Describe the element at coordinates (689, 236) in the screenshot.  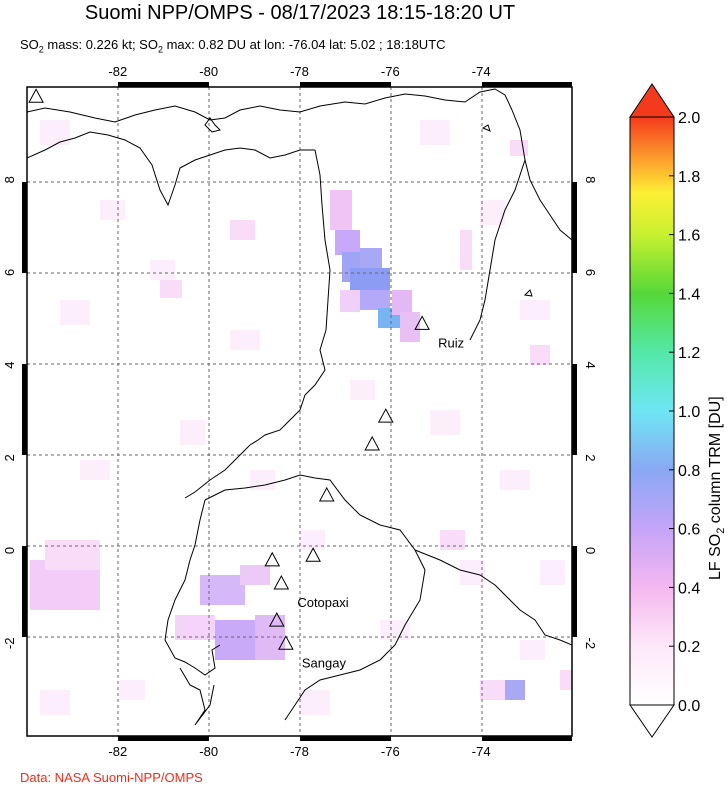
I see `colorbar-tick-label: 1.6` at that location.